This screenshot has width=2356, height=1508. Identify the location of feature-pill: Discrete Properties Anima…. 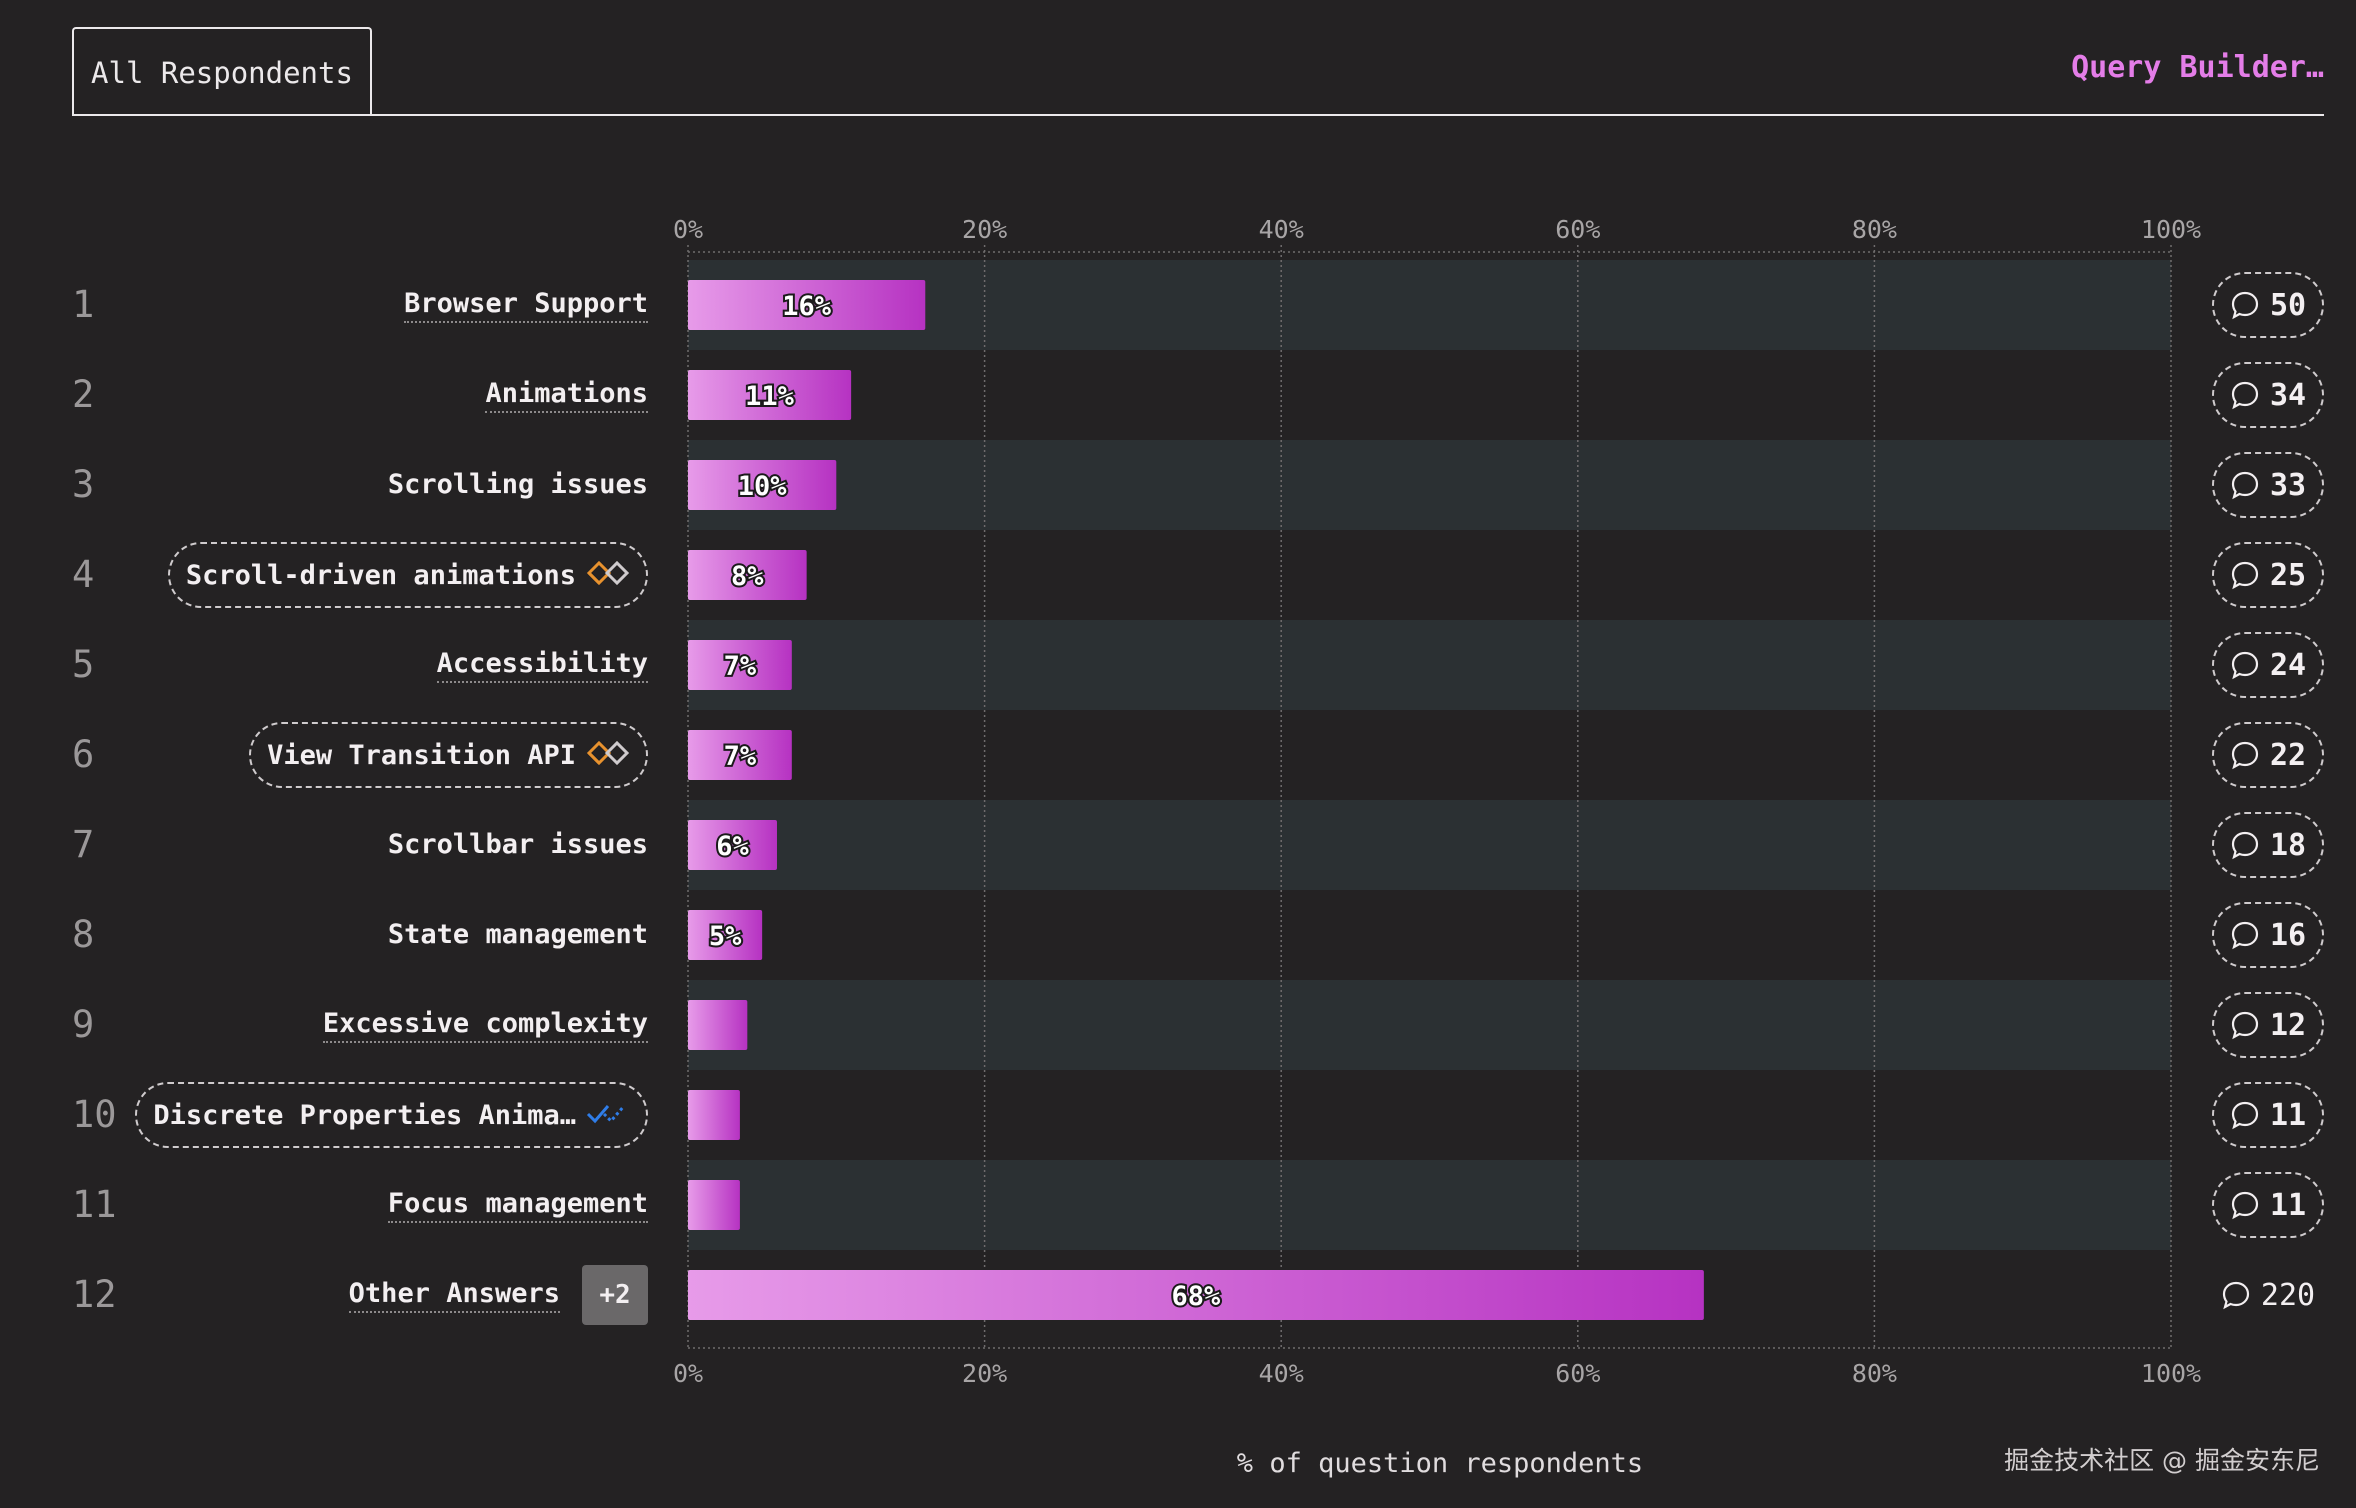
(391, 1115).